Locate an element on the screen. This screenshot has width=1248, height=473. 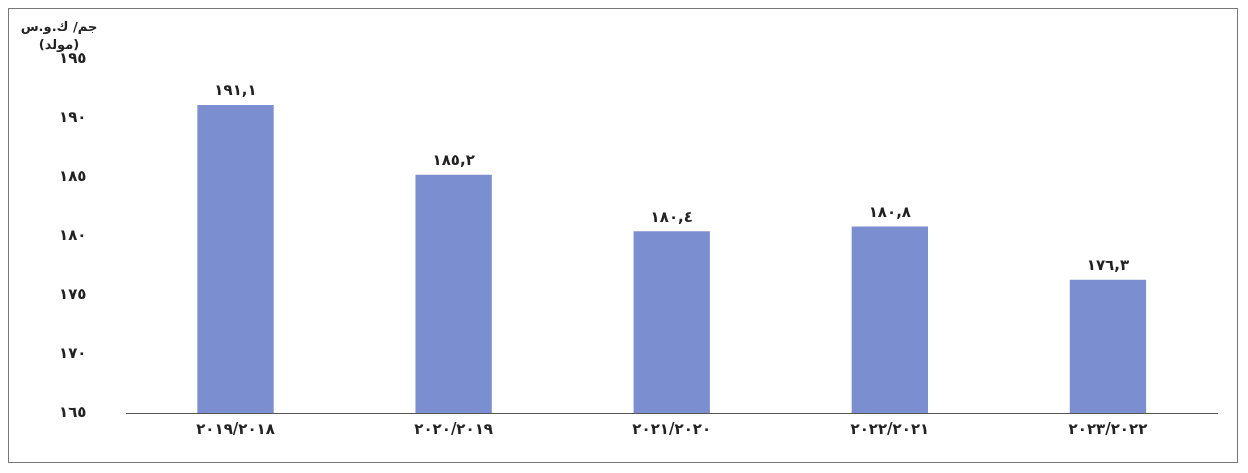
data-label: ١٧٦,٣ is located at coordinates (1108, 265).